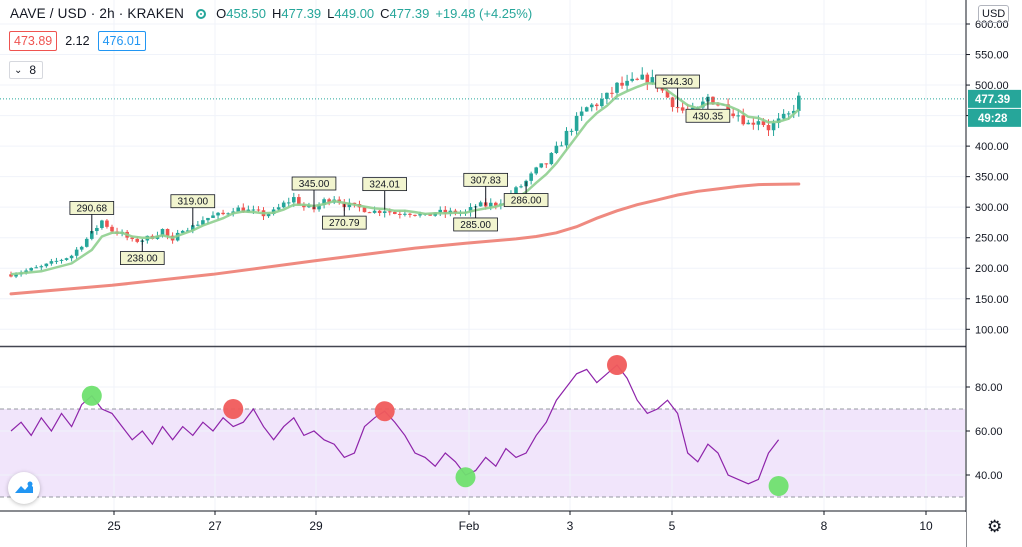  I want to click on tradingview-logo-icon, so click(24, 488).